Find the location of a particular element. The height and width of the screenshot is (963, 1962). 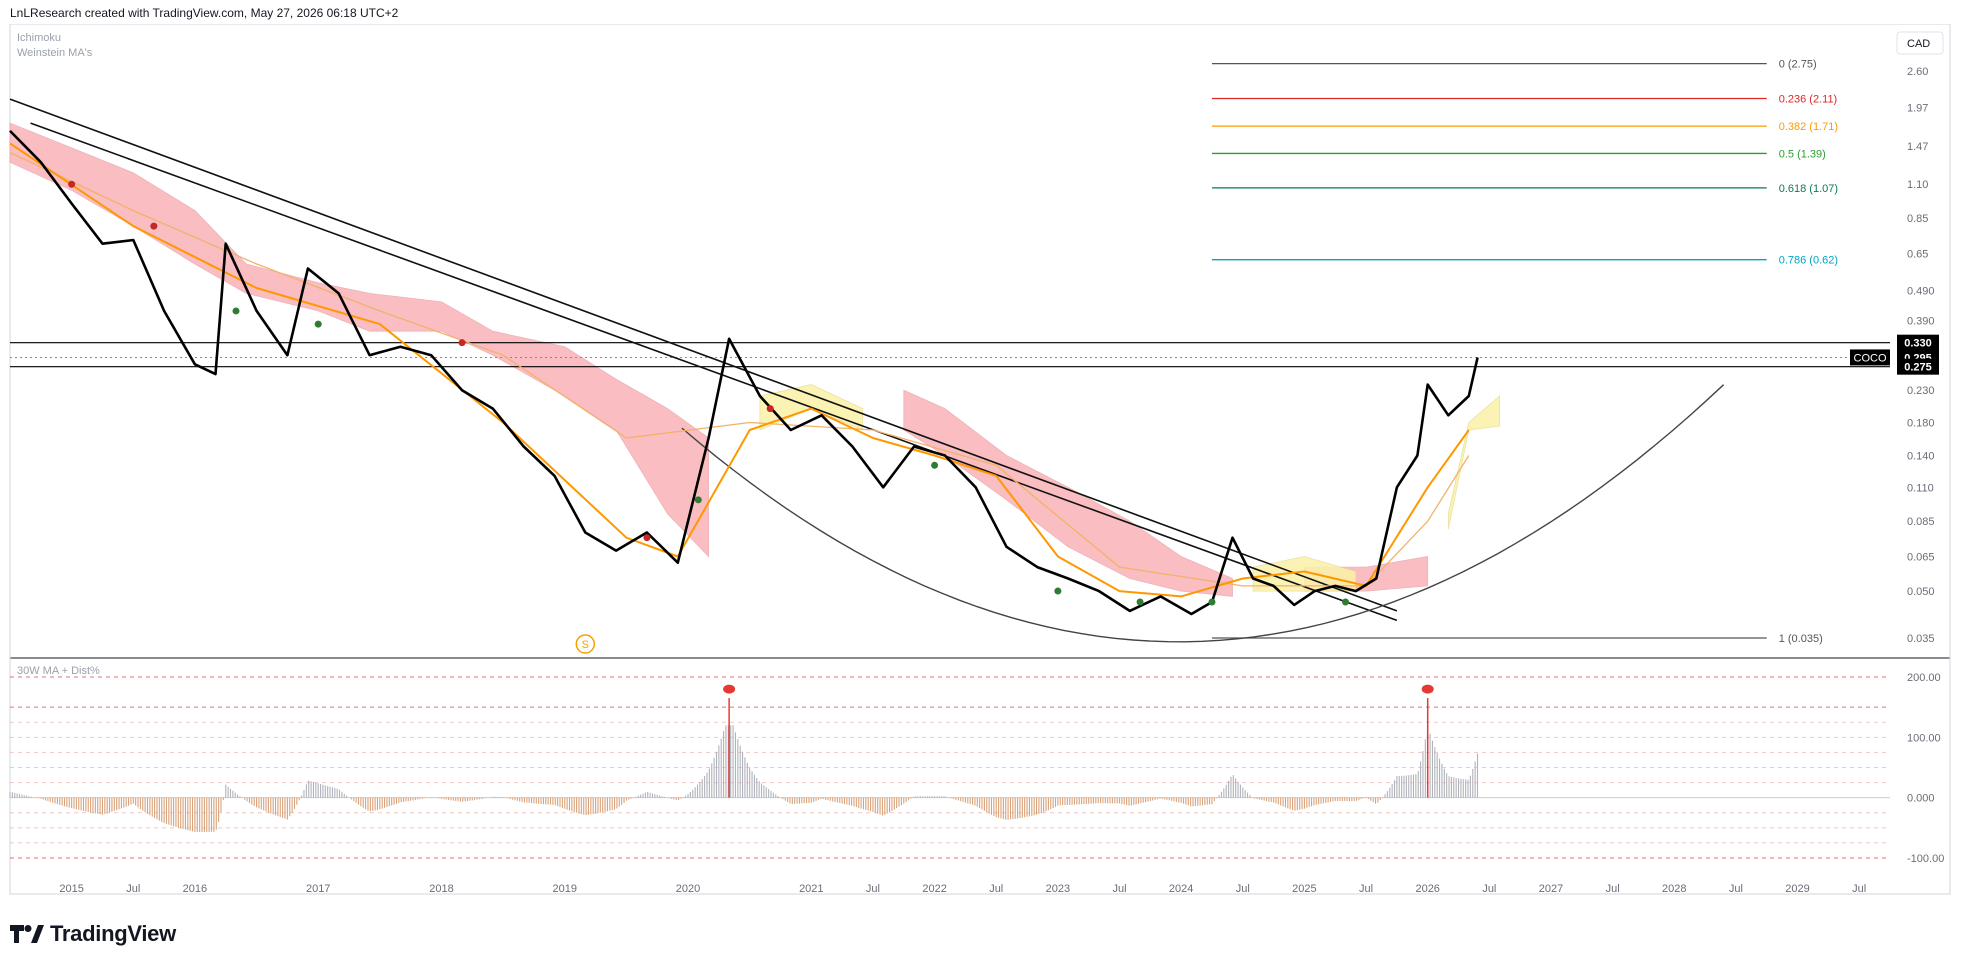

price-tick: 0.065 is located at coordinates (1921, 558).